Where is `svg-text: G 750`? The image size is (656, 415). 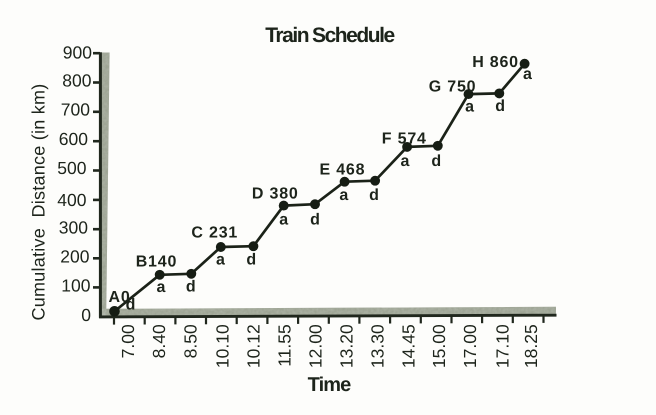 svg-text: G 750 is located at coordinates (453, 86).